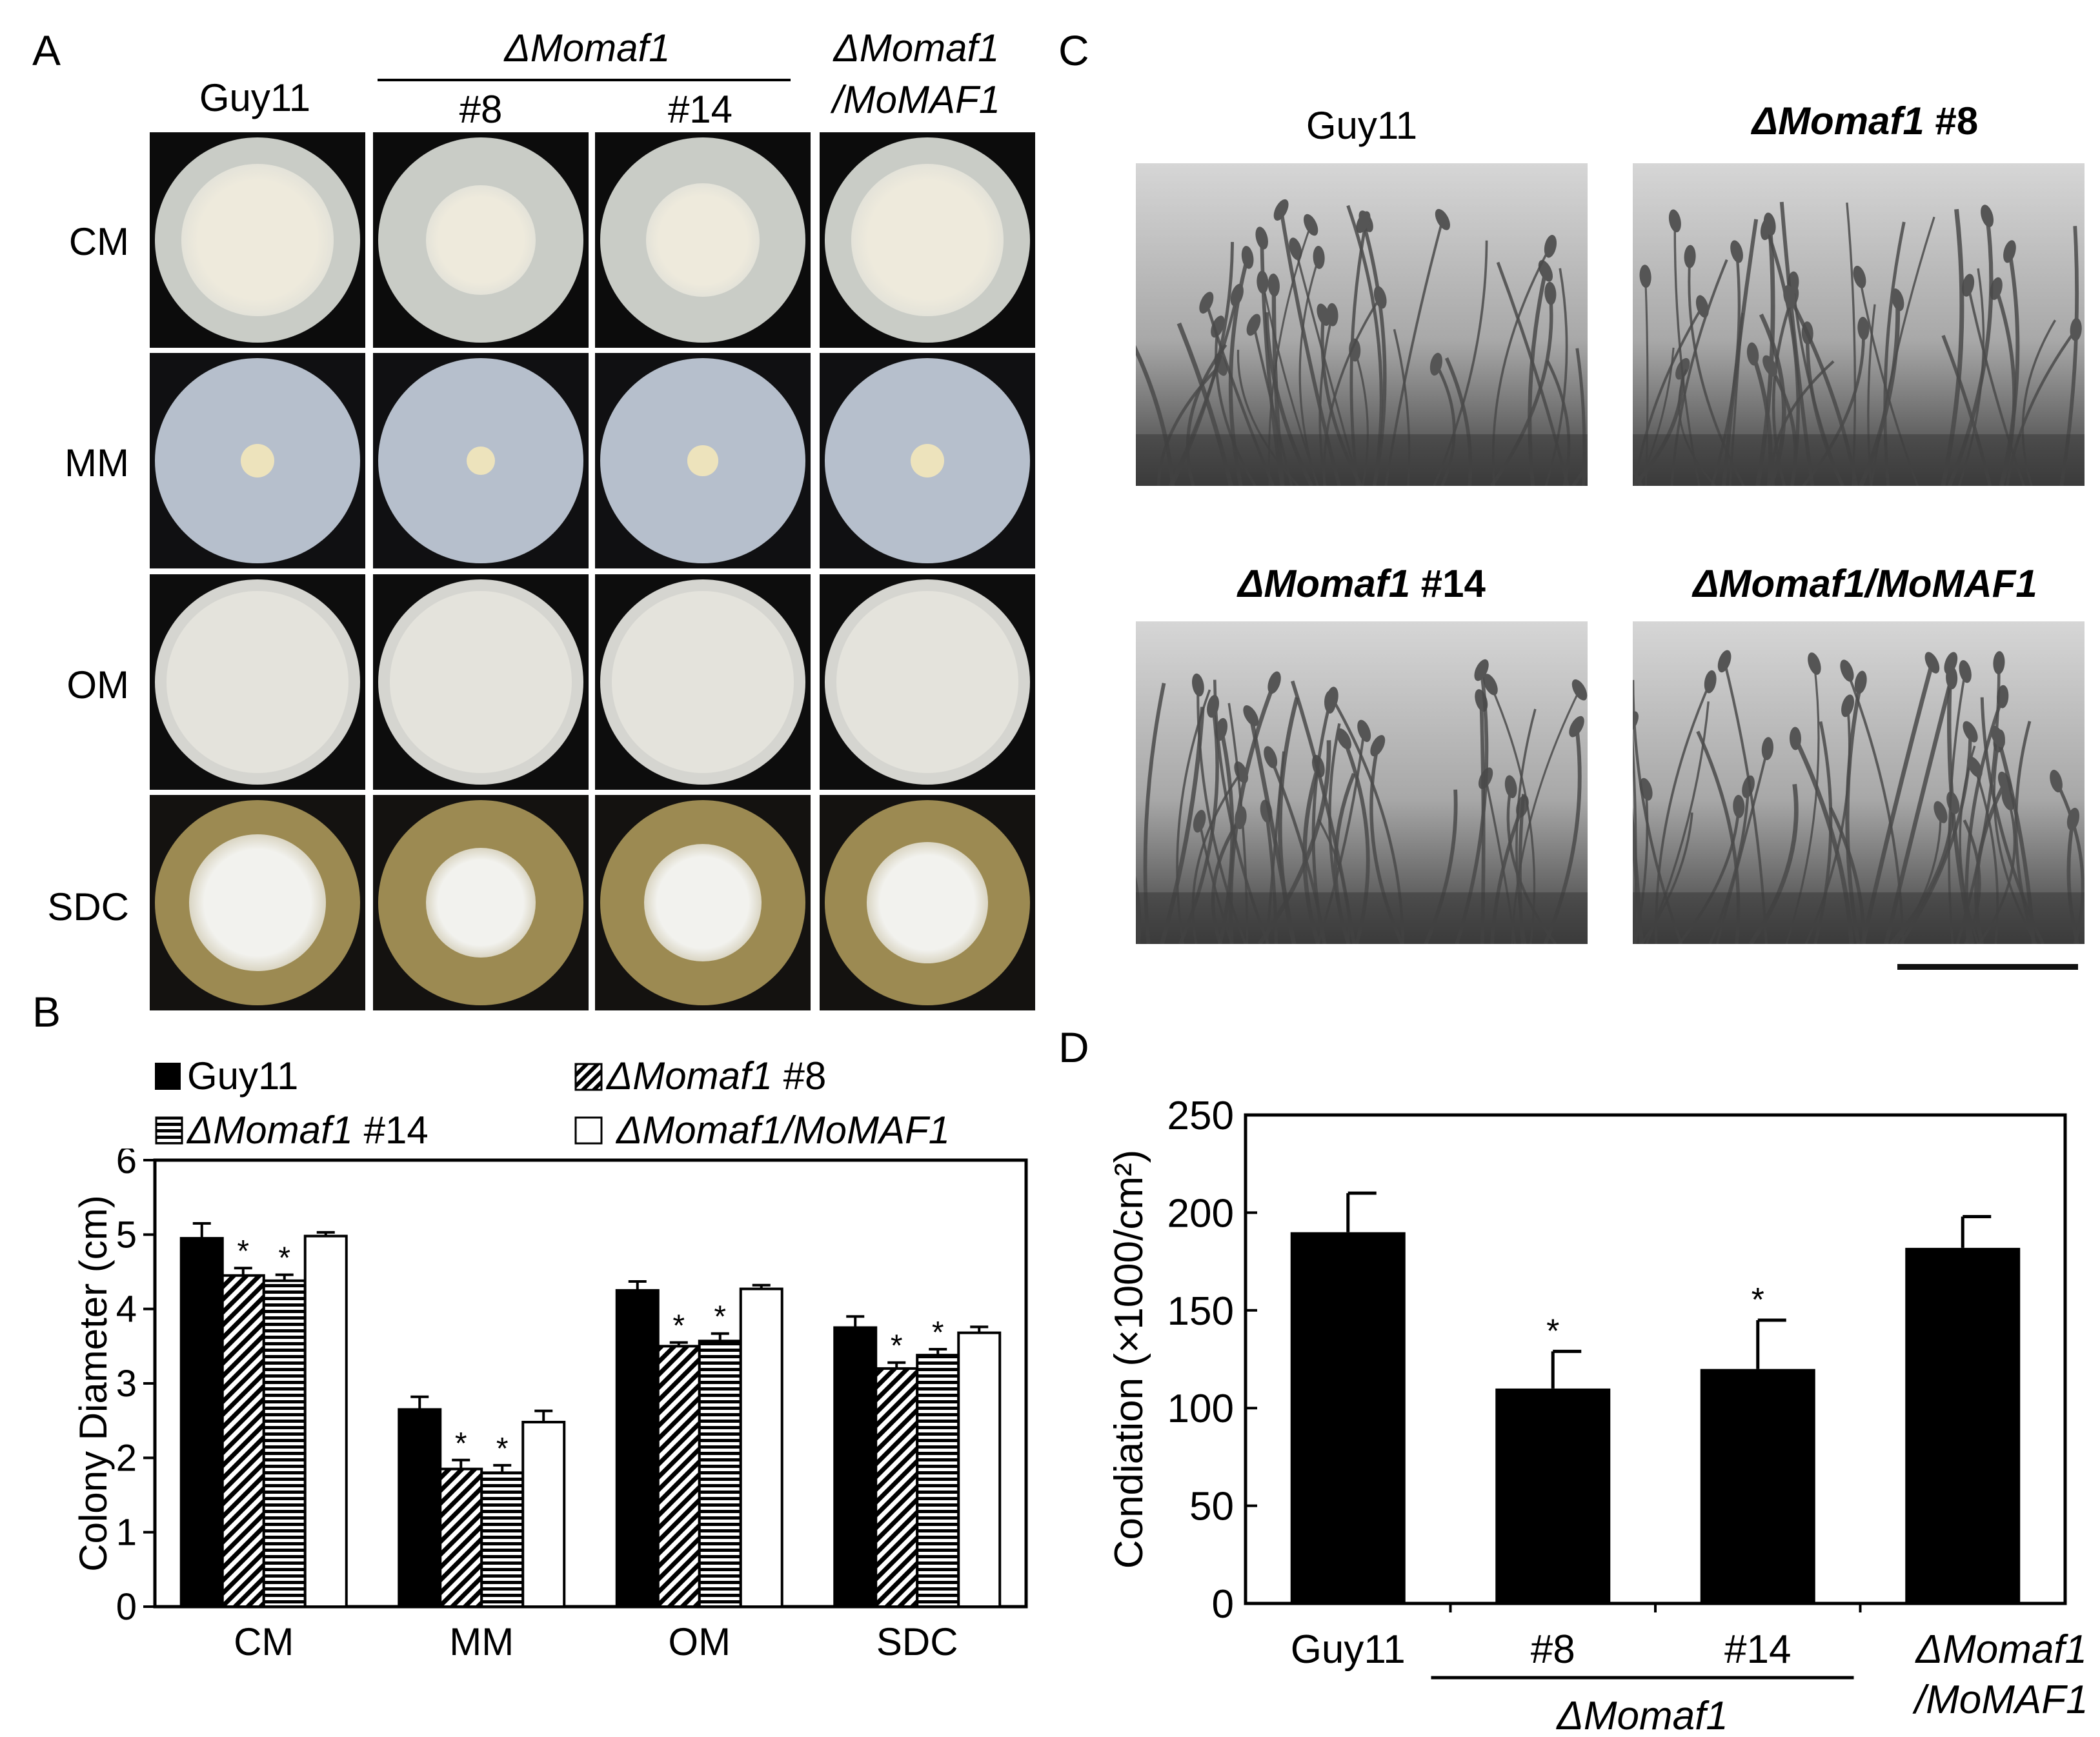 The height and width of the screenshot is (1737, 2100). Describe the element at coordinates (264, 1642) in the screenshot. I see `chart-b-xtick-label: CM` at that location.